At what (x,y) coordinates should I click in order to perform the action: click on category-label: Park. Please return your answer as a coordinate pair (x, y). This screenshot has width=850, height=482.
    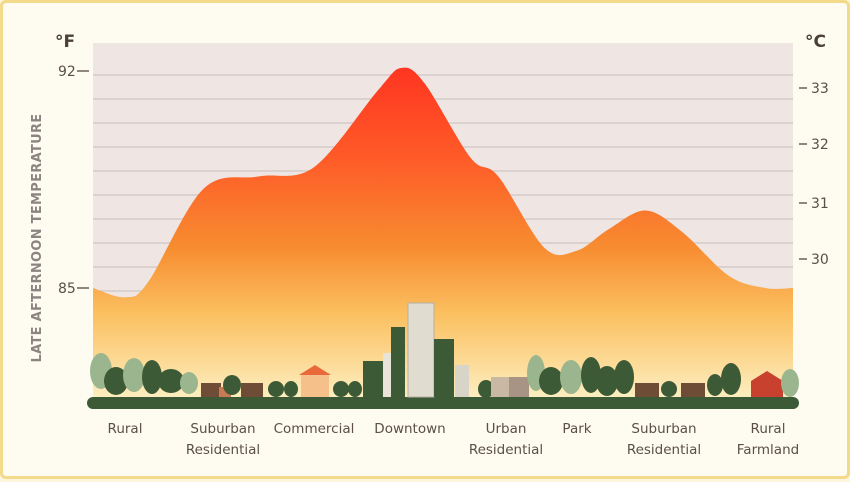
    Looking at the image, I should click on (576, 429).